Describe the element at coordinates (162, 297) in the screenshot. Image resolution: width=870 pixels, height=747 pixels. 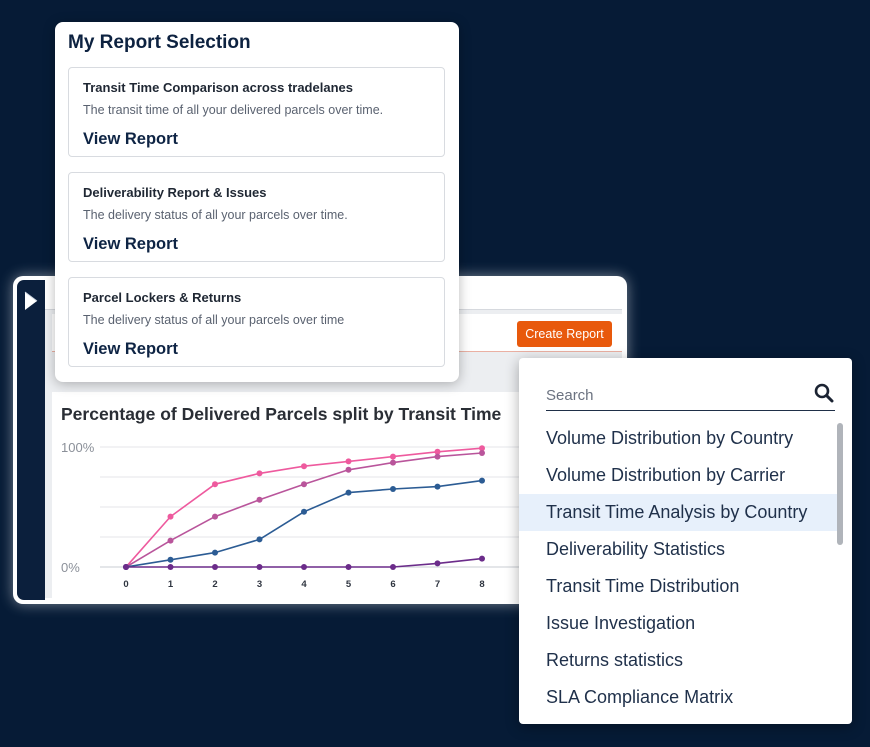
I see `report-card-title: Parcel Lockers & Returns` at that location.